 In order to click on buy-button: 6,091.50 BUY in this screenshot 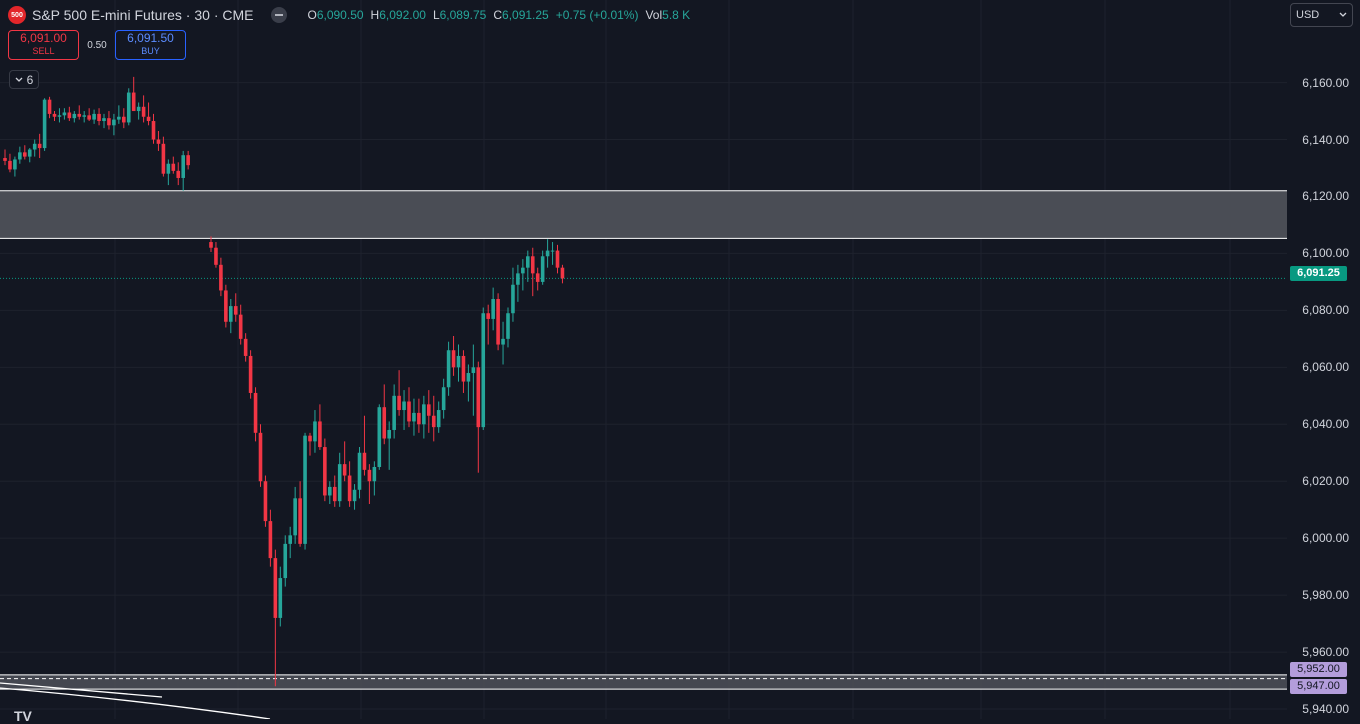, I will do `click(150, 45)`.